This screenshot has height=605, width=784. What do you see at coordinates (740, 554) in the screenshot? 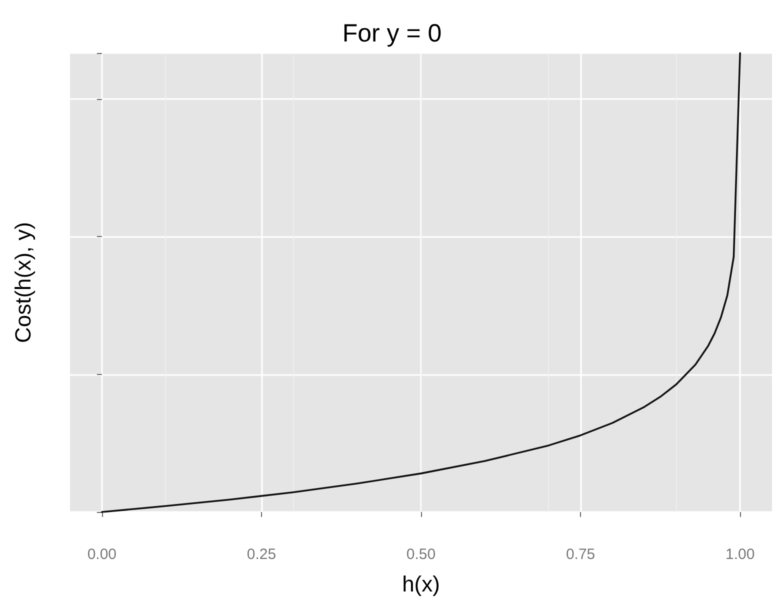
I see `x-tick-label: 1.00` at bounding box center [740, 554].